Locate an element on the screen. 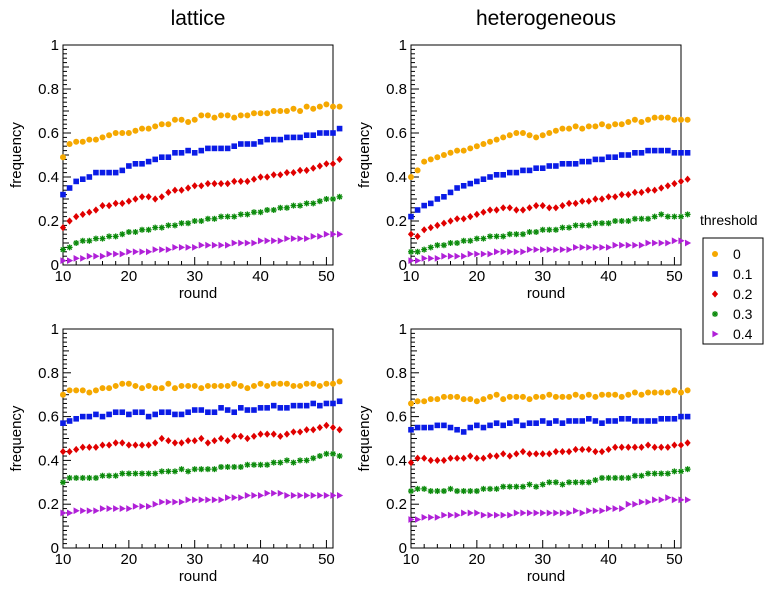 This screenshot has width=778, height=595. legend-entry: 0.1 is located at coordinates (732, 274).